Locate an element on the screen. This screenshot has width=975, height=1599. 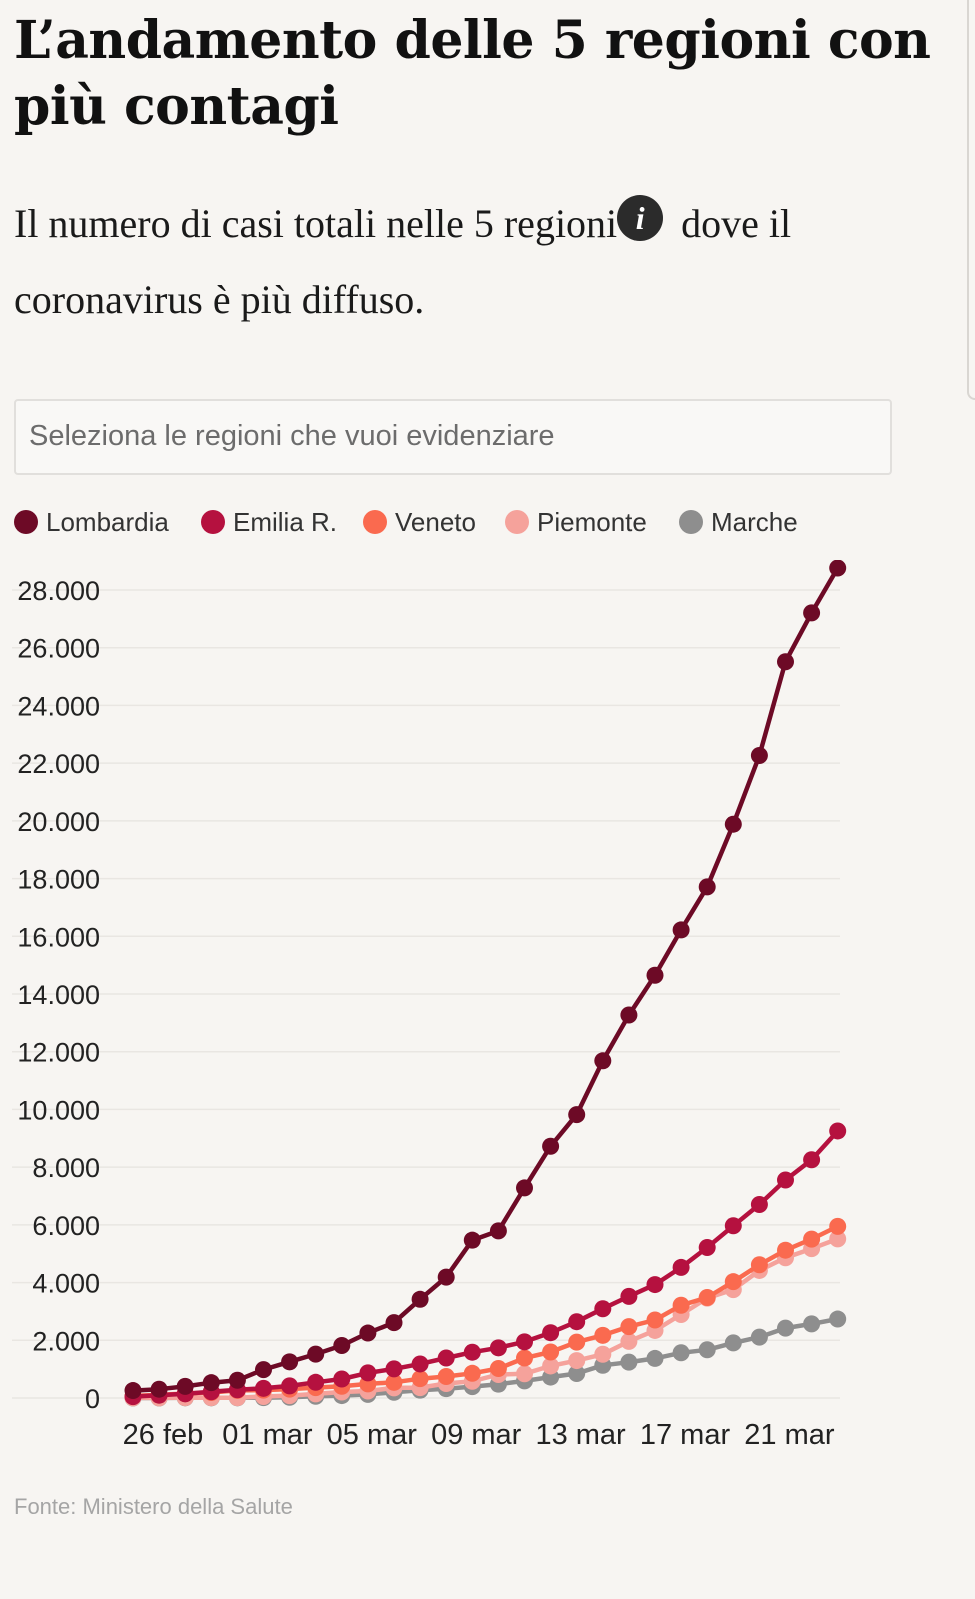
y-tick-label: 24.000 is located at coordinates (58, 706).